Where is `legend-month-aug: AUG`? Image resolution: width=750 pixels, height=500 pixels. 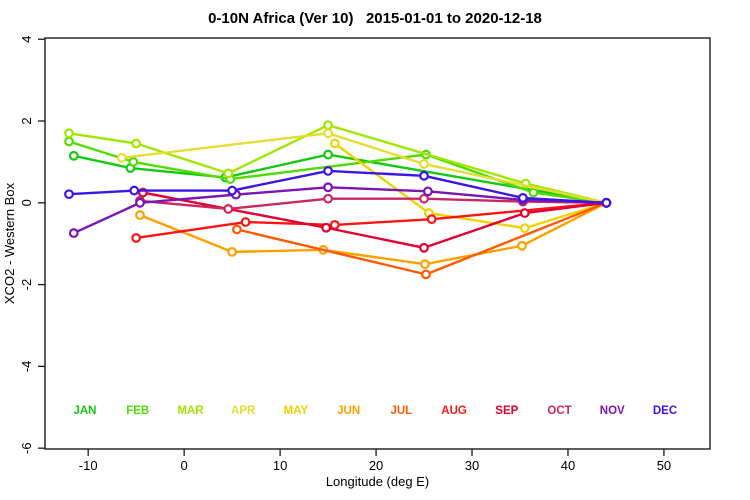
legend-month-aug: AUG is located at coordinates (454, 411).